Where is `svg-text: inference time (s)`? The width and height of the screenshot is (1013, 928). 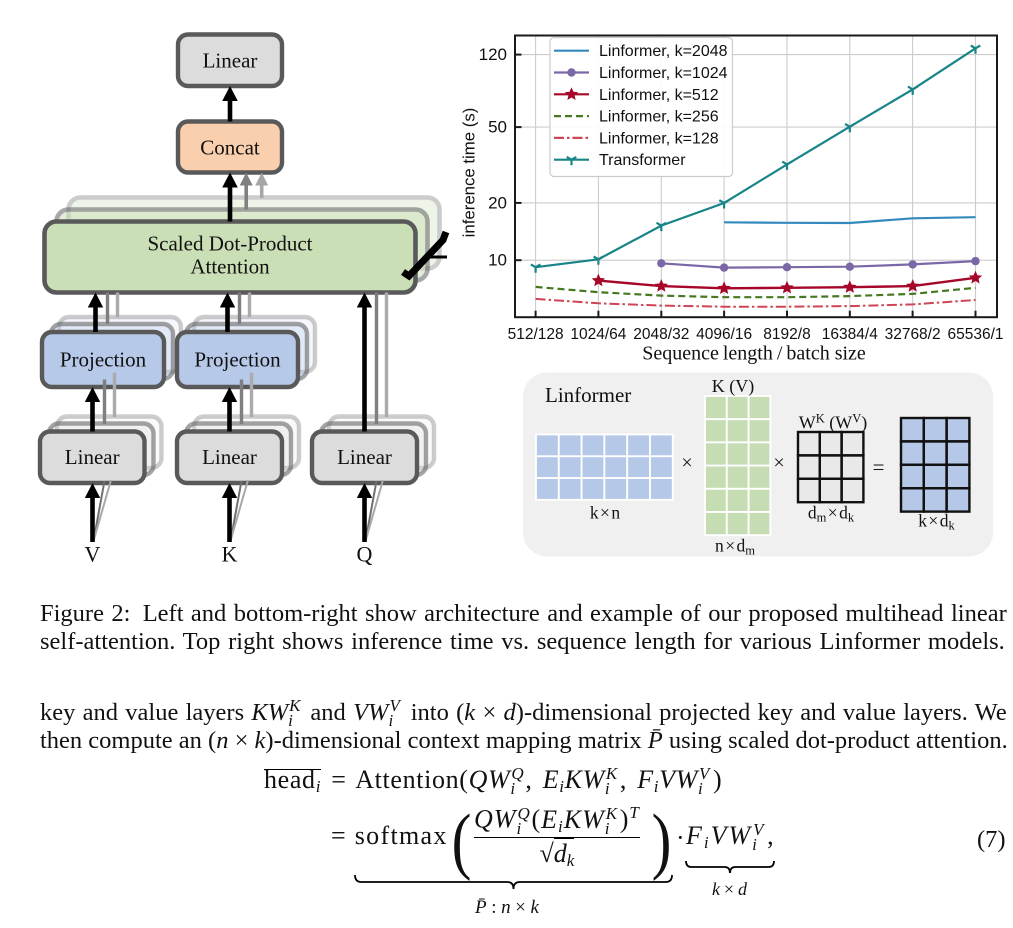
svg-text: inference time (s) is located at coordinates (469, 173).